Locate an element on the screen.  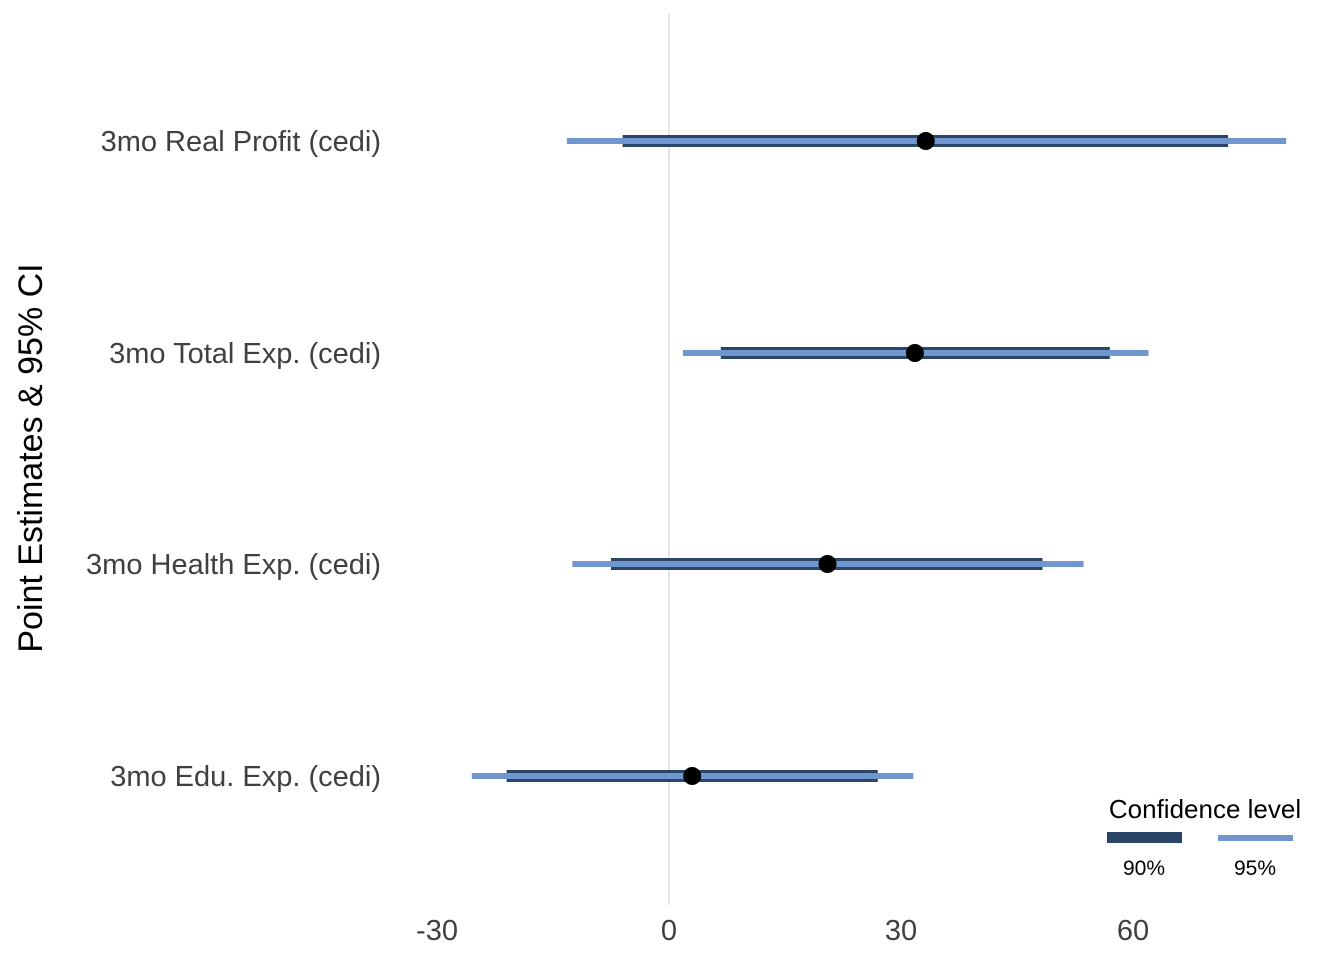
category-label: 3mo Health Exp. (cedi) is located at coordinates (233, 565).